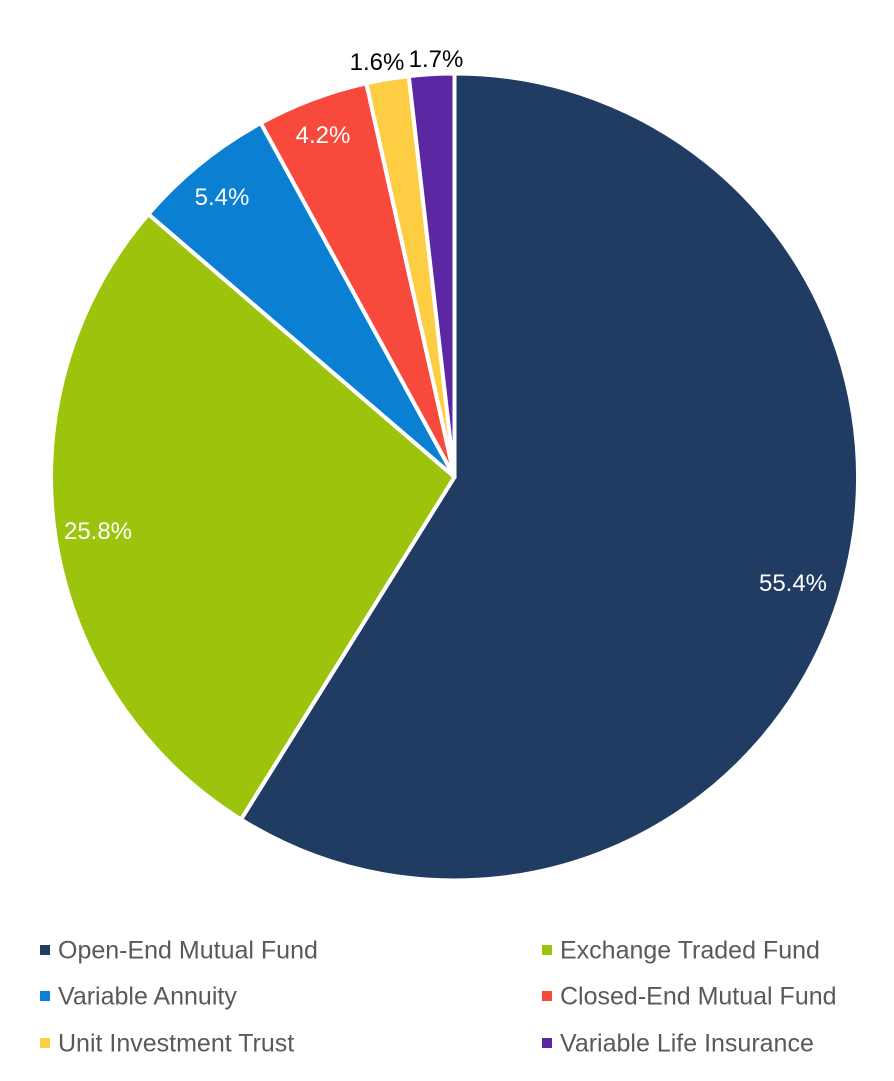  I want to click on svg-text: 55.4%, so click(793, 583).